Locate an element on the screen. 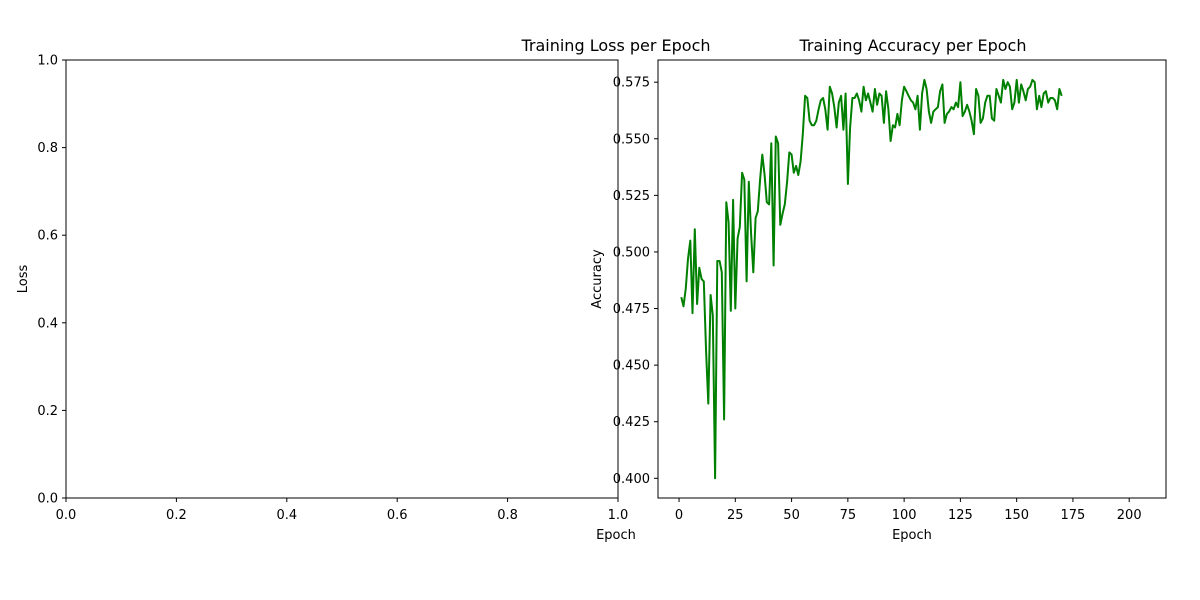 The image size is (1200, 600). accuracy-y-tick-label: 0.450 is located at coordinates (631, 366).